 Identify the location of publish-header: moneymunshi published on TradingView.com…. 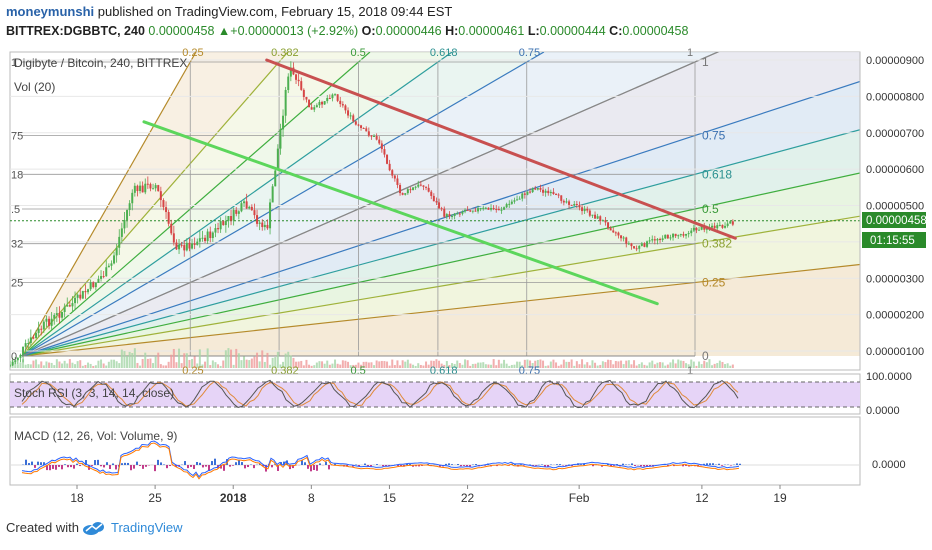
(229, 11).